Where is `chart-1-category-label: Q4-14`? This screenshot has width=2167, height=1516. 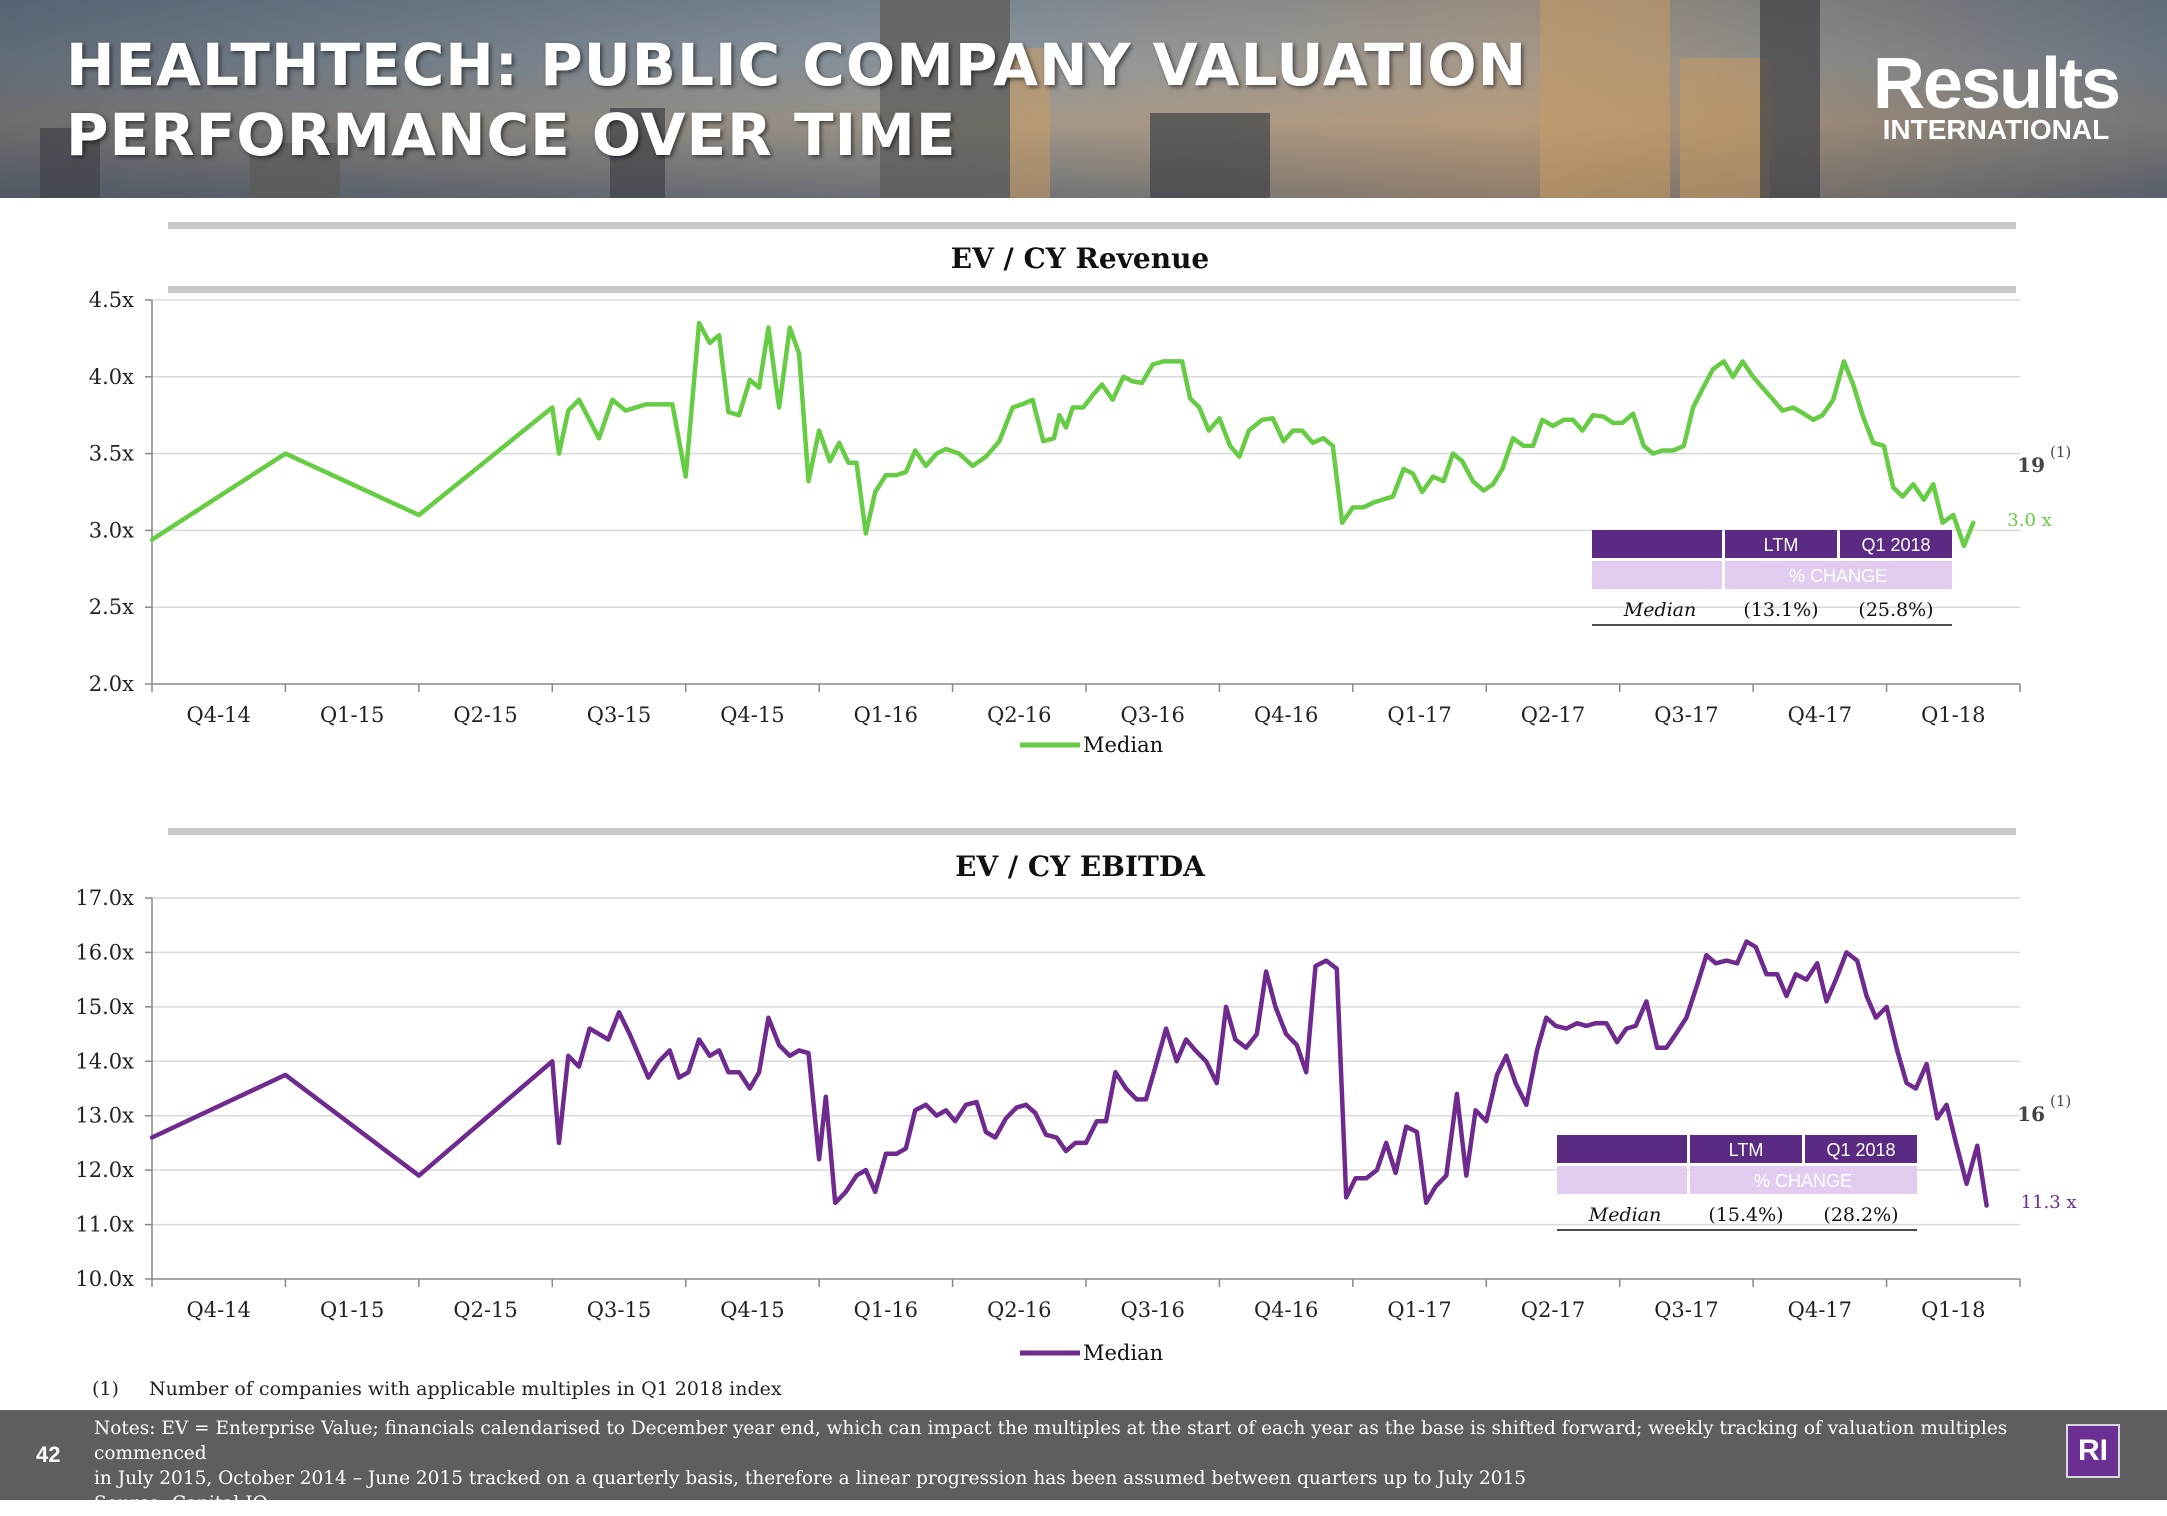 chart-1-category-label: Q4-14 is located at coordinates (219, 715).